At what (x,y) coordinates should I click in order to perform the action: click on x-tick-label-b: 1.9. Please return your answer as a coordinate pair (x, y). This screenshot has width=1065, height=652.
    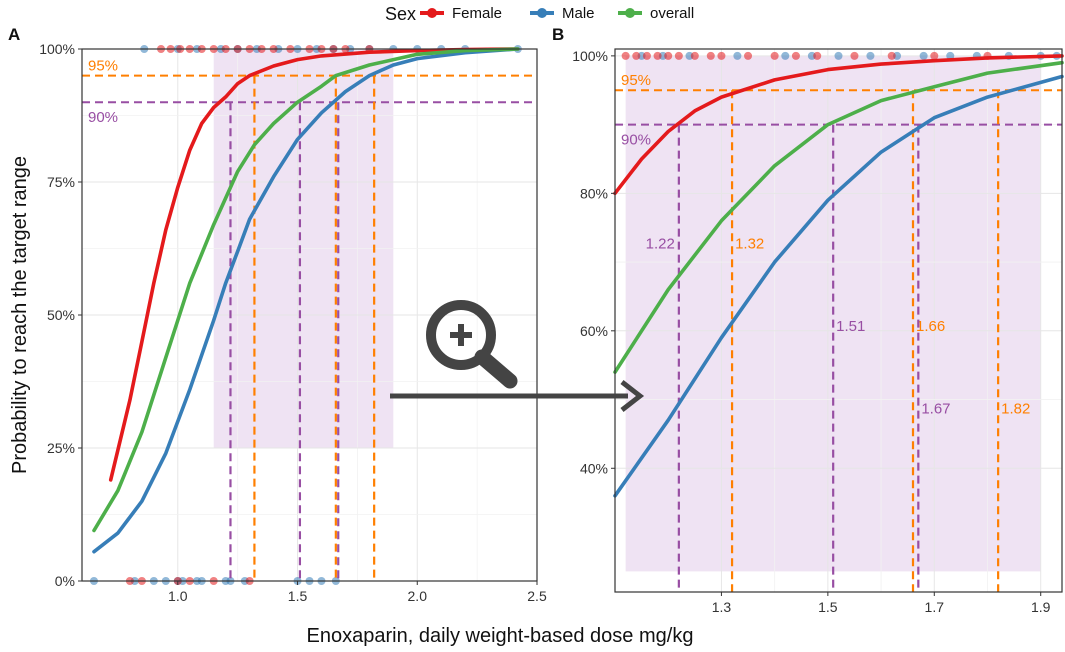
    Looking at the image, I should click on (1041, 607).